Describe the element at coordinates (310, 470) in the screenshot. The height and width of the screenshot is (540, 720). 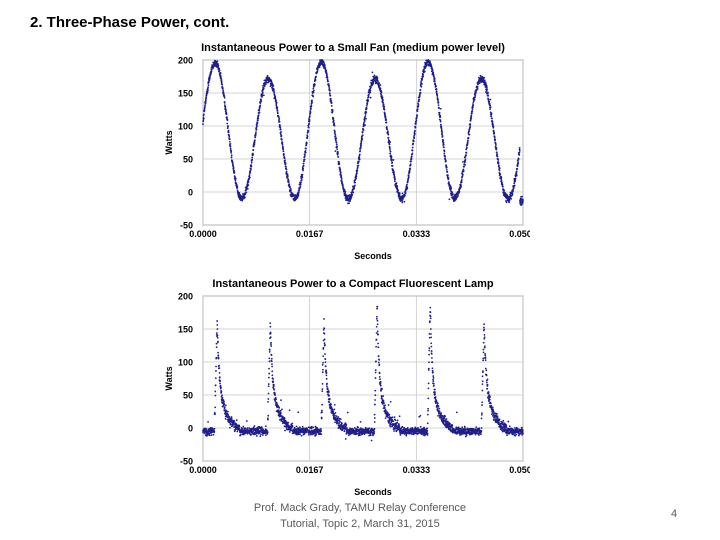
I see `x-tick-label: 0.0167` at that location.